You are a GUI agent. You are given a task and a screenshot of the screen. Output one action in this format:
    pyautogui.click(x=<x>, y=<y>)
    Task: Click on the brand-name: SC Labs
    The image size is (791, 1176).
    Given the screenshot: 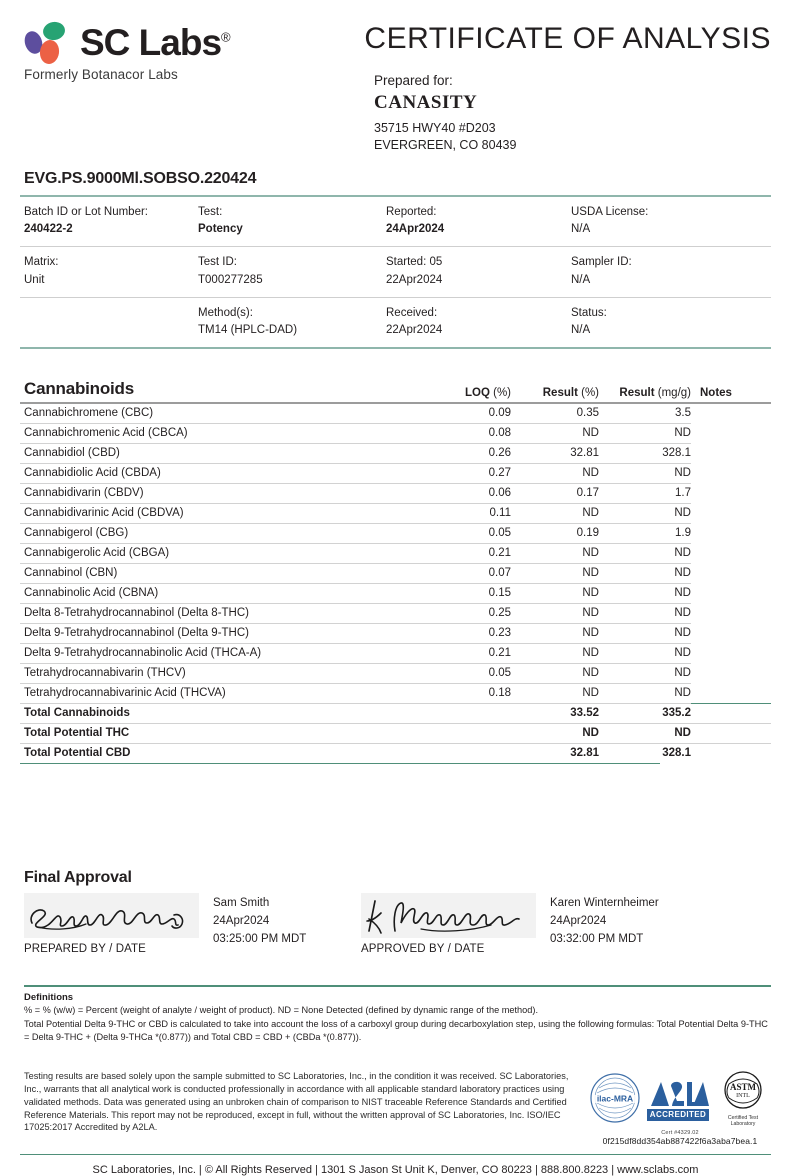 What is the action you would take?
    pyautogui.click(x=151, y=42)
    